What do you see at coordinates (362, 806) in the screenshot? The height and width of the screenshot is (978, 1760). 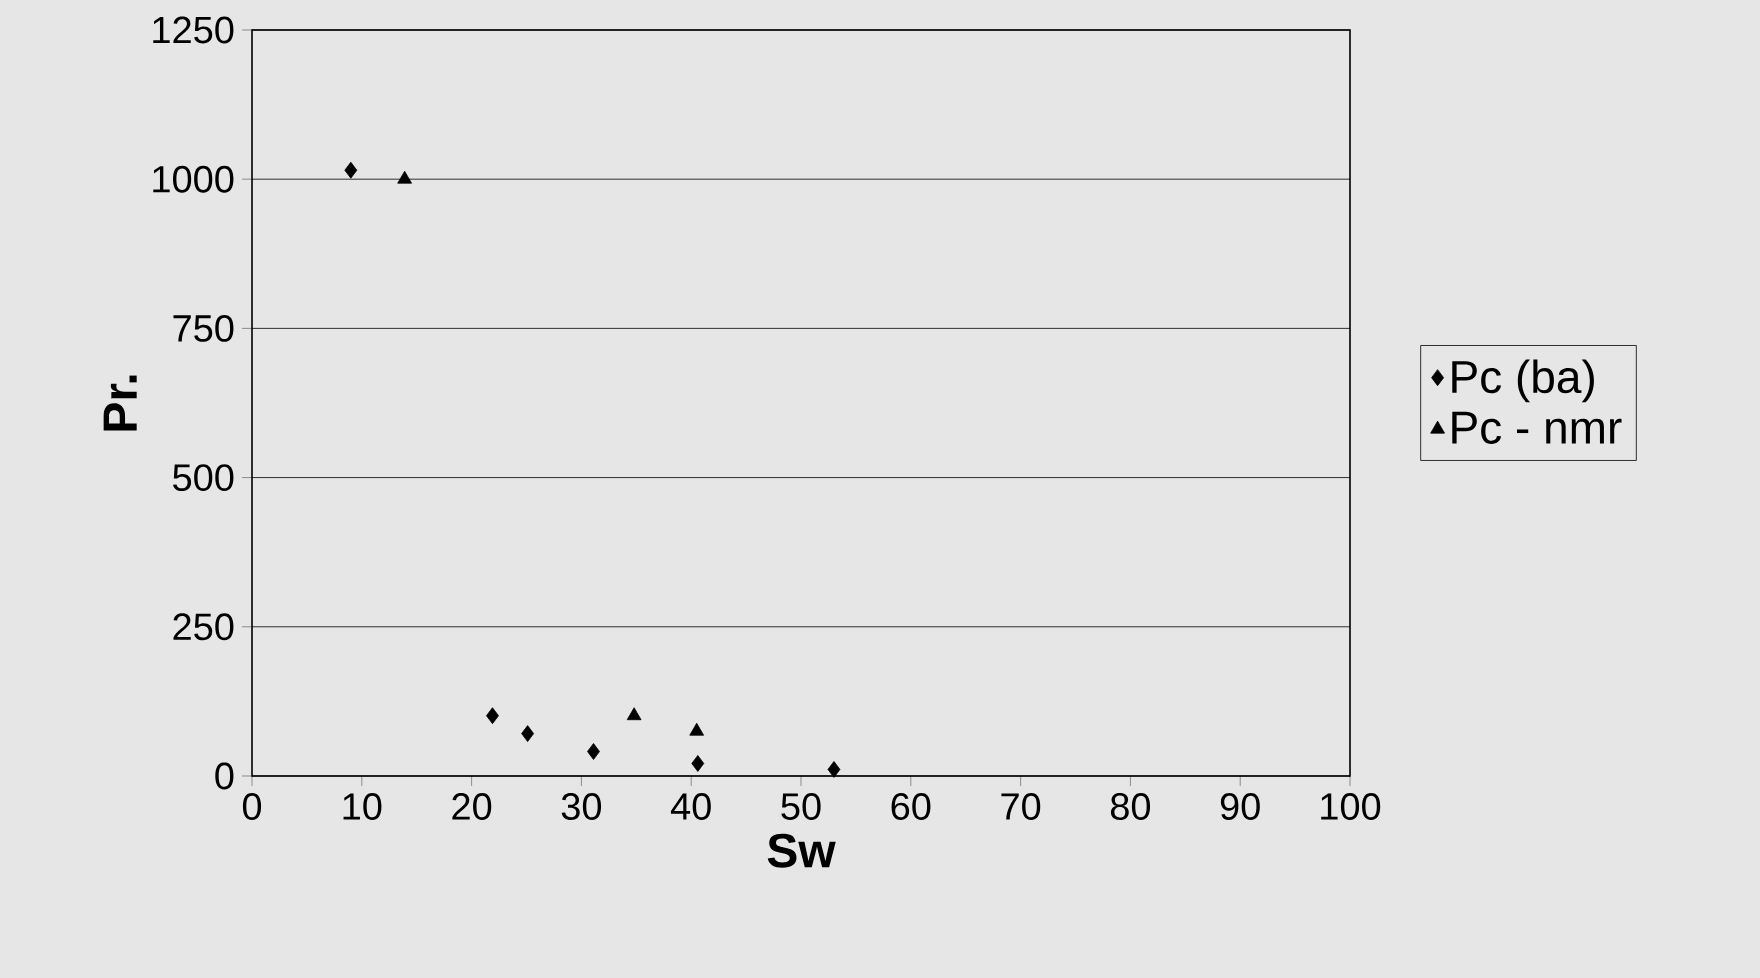 I see `x-tick-label: 10` at bounding box center [362, 806].